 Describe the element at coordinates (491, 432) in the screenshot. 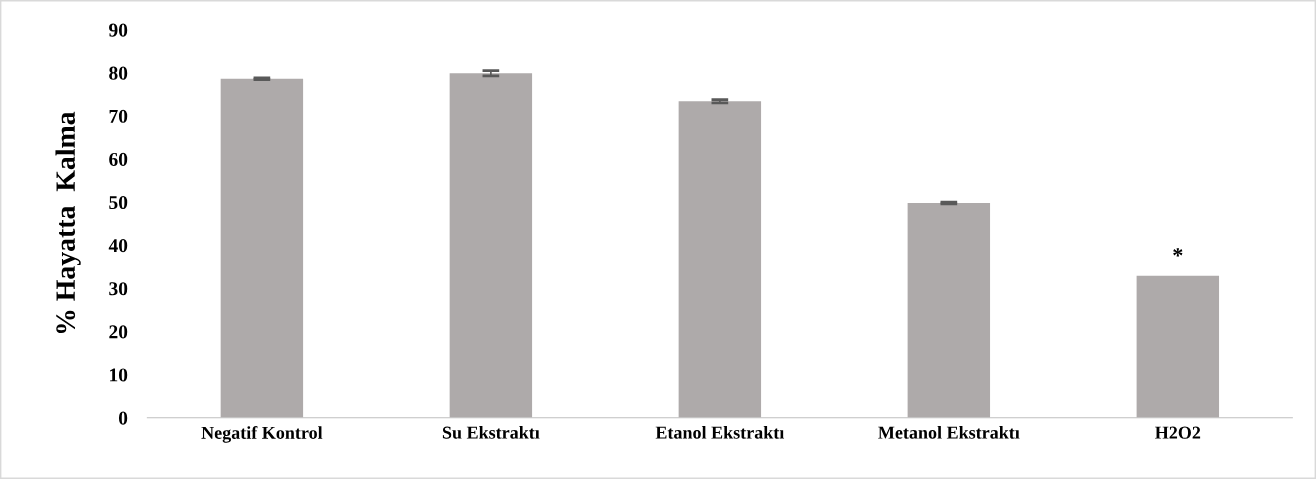

I see `x-tick-label: Su Ekstraktı` at that location.